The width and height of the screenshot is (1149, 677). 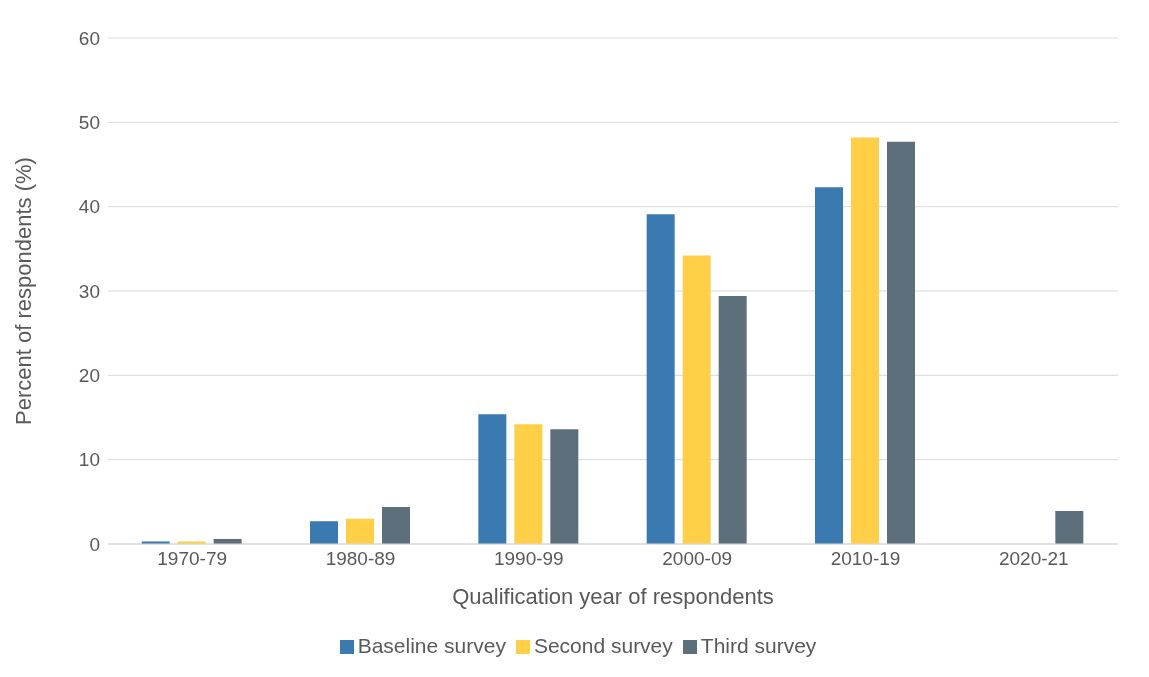 I want to click on y-tick-label: 60, so click(x=89, y=38).